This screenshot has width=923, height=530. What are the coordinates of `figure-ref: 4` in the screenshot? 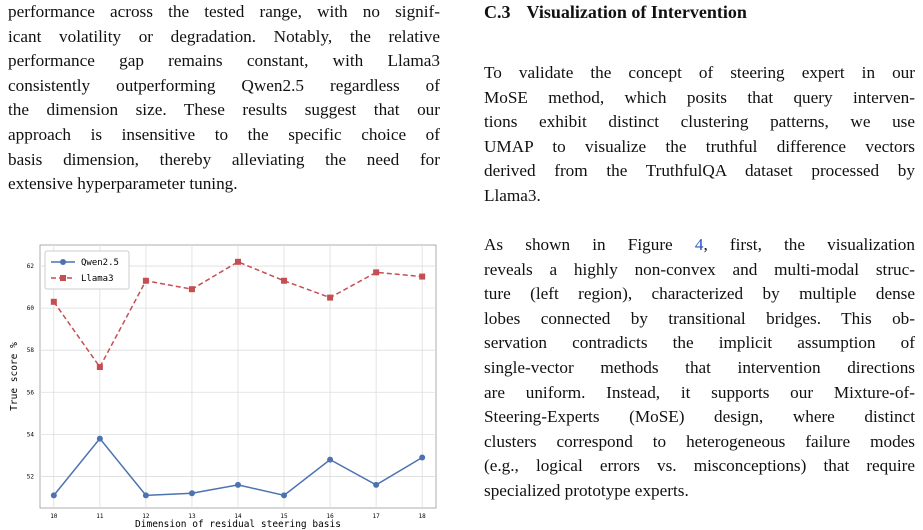 It's located at (699, 244).